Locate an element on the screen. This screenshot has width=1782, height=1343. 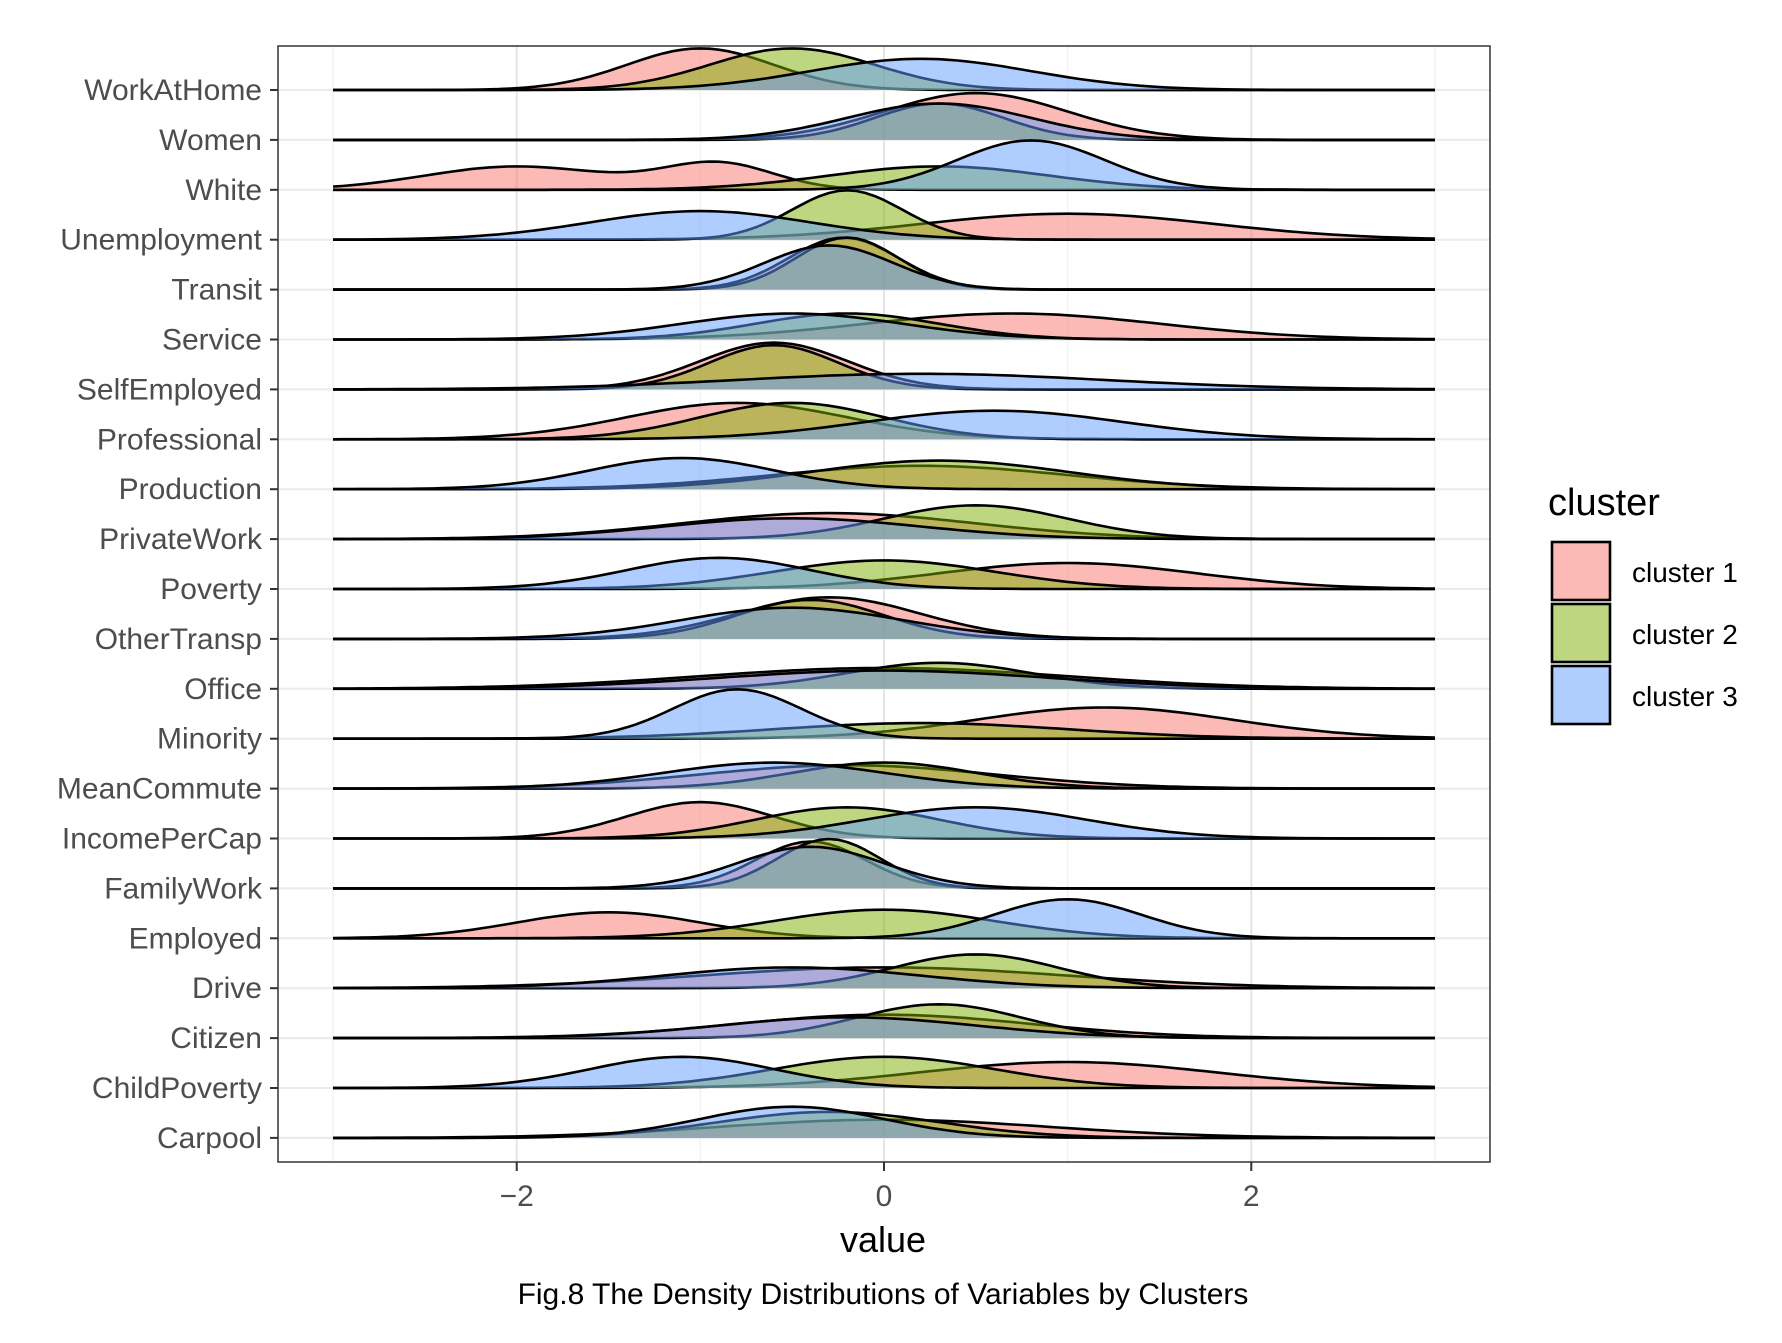
ridge-row-white is located at coordinates (884, 165).